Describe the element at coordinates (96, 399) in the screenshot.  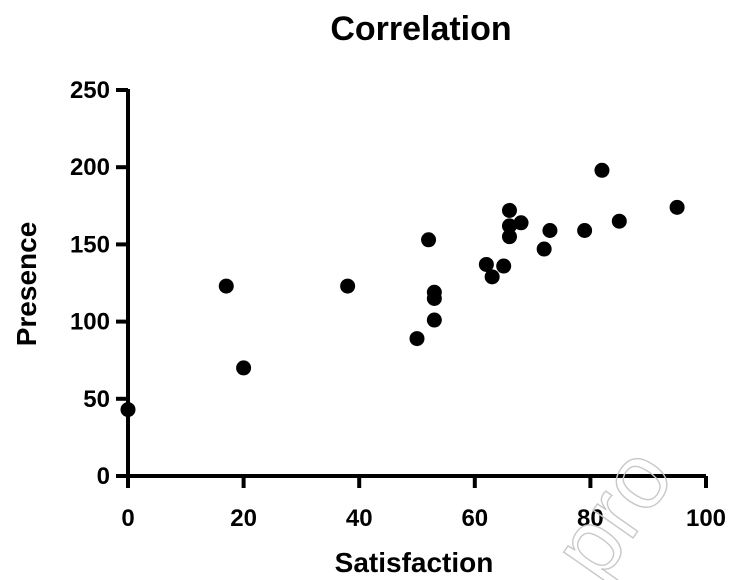
I see `y-tick-label: 50` at that location.